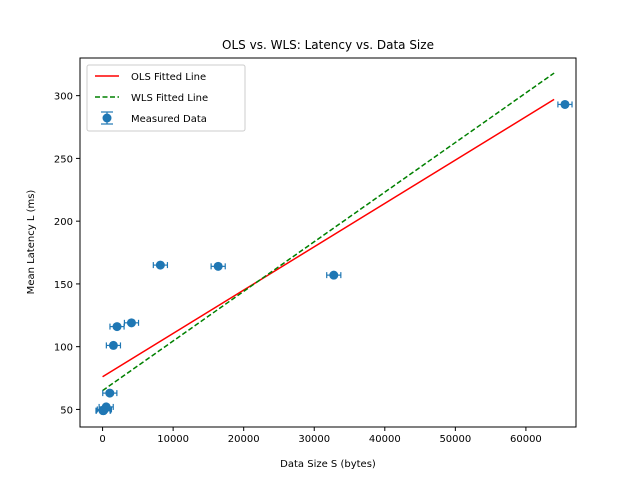 This screenshot has width=640, height=480. I want to click on y-axis-label: Mean Latency L (ms), so click(31, 242).